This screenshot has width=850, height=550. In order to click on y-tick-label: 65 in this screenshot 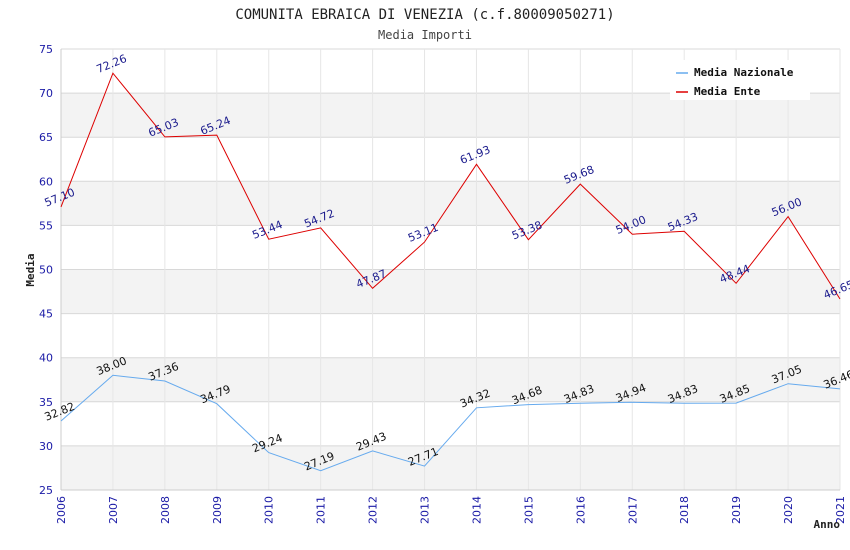, I will do `click(46, 137)`.